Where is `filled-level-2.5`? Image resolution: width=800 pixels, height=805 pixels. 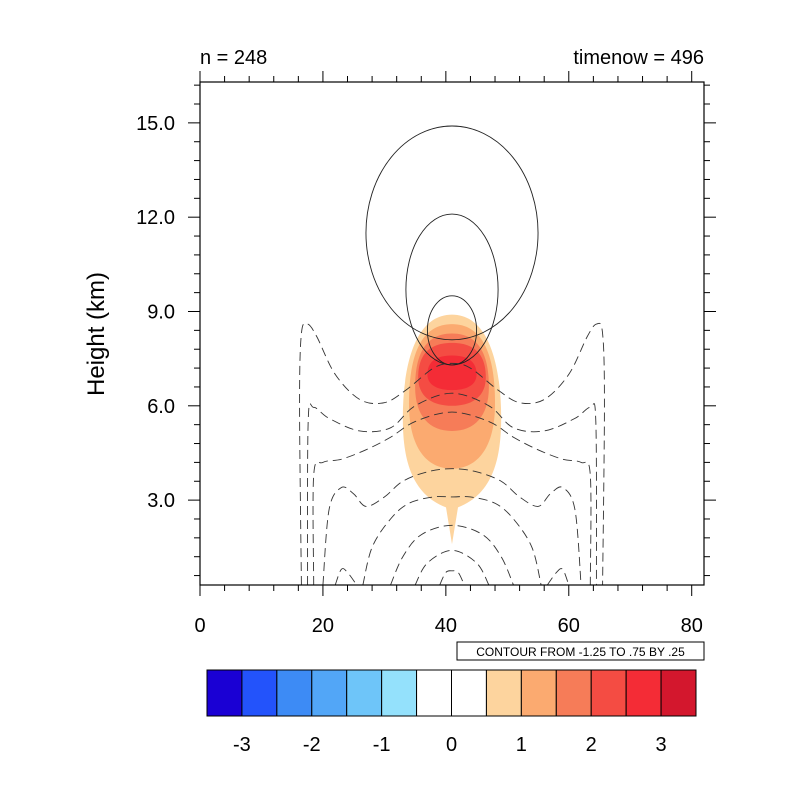
filled-level-2.5 is located at coordinates (452, 373).